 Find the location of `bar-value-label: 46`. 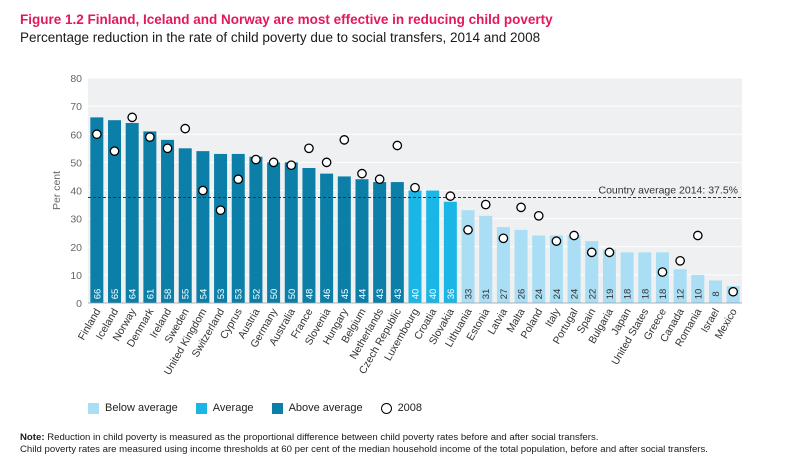

bar-value-label: 46 is located at coordinates (327, 294).